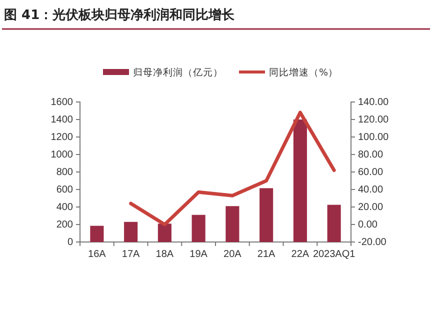 The width and height of the screenshot is (432, 321). What do you see at coordinates (178, 72) in the screenshot?
I see `legend-label: 归母净利润（亿元）` at bounding box center [178, 72].